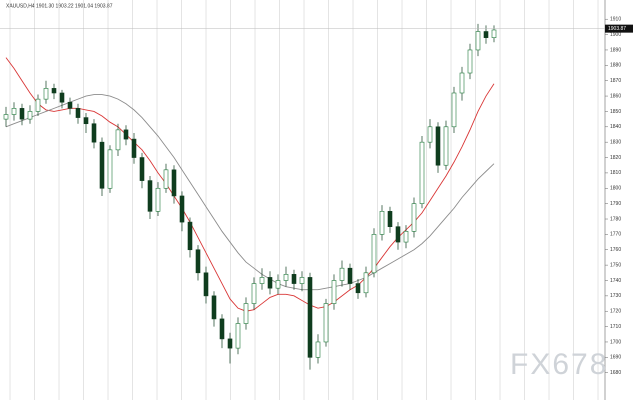  What do you see at coordinates (615, 112) in the screenshot?
I see `y-tick-label: 1850` at bounding box center [615, 112].